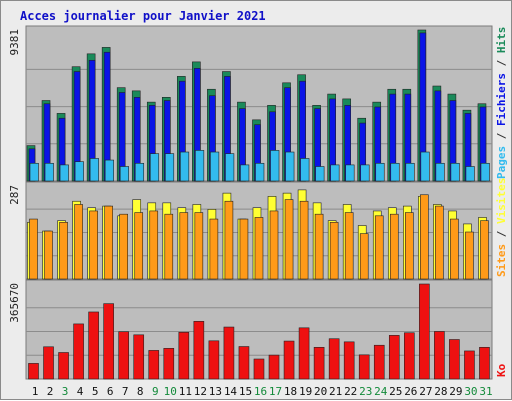 The height and width of the screenshot is (401, 512). Describe the element at coordinates (425, 391) in the screenshot. I see `day-label-27: 27` at that location.